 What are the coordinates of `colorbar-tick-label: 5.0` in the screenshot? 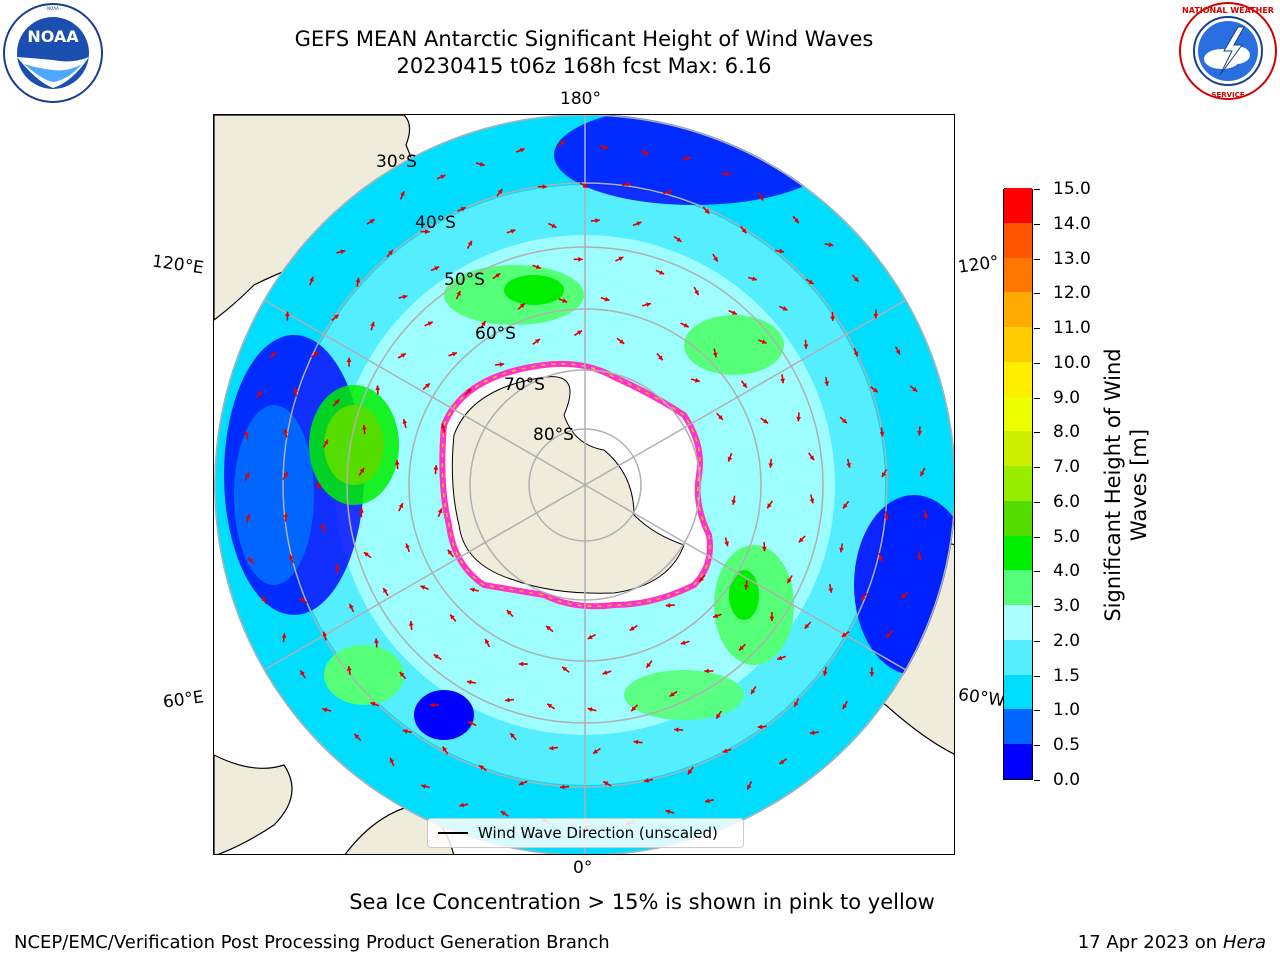 It's located at (1067, 536).